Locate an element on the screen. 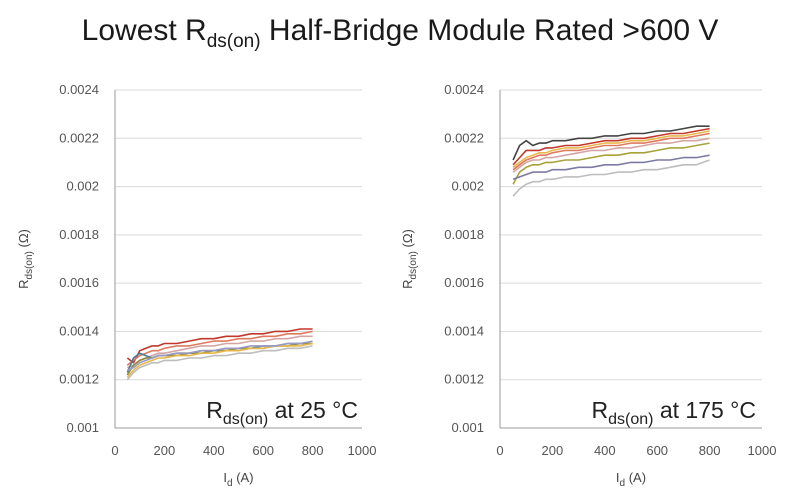 This screenshot has height=497, width=800. chart-annotation: Rds(on) at 175 °C is located at coordinates (673, 412).